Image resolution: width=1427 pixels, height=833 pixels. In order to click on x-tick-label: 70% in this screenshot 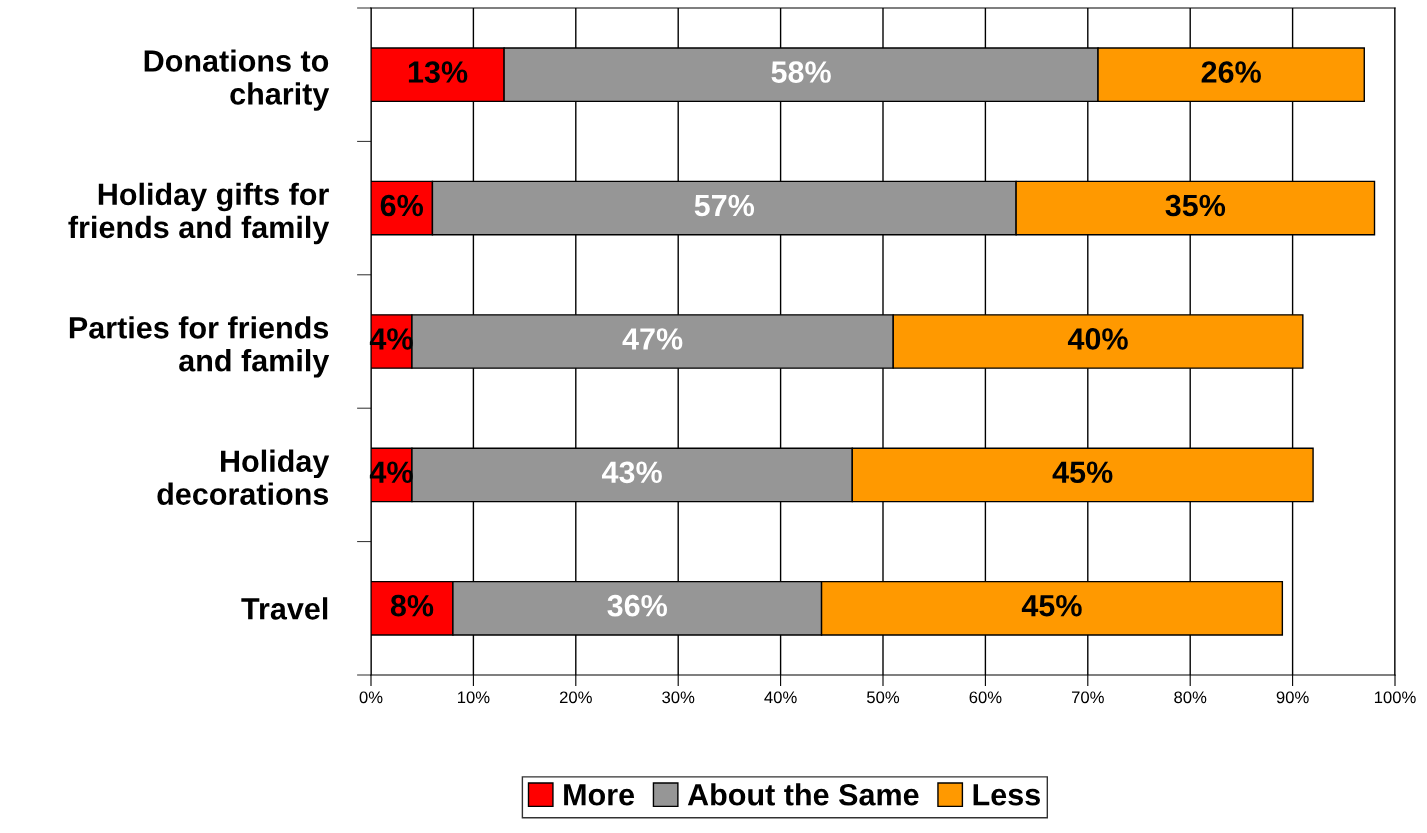, I will do `click(1087, 697)`.